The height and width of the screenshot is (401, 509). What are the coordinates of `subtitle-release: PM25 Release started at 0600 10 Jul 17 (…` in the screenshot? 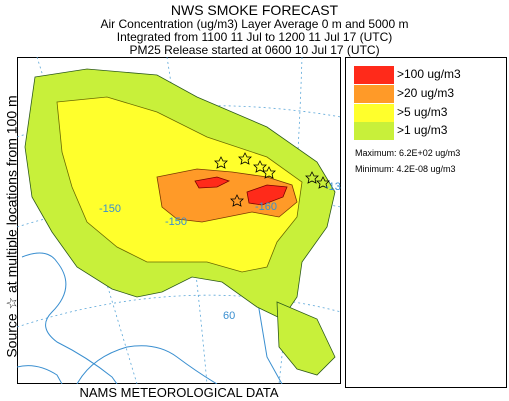 It's located at (254, 50).